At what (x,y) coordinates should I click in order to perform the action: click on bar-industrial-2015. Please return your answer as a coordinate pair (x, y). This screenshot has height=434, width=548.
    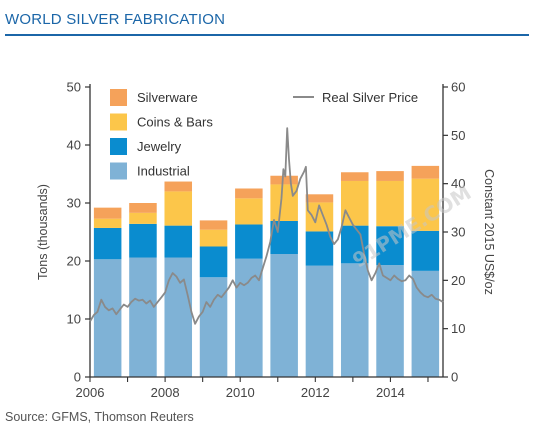
    Looking at the image, I should click on (425, 323).